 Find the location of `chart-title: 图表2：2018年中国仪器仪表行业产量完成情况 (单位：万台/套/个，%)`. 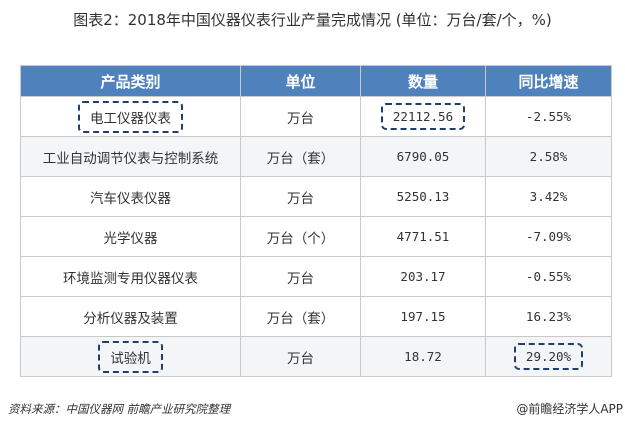

chart-title: 图表2：2018年中国仪器仪表行业产量完成情况 (单位：万台/套/个，%) is located at coordinates (312, 20).